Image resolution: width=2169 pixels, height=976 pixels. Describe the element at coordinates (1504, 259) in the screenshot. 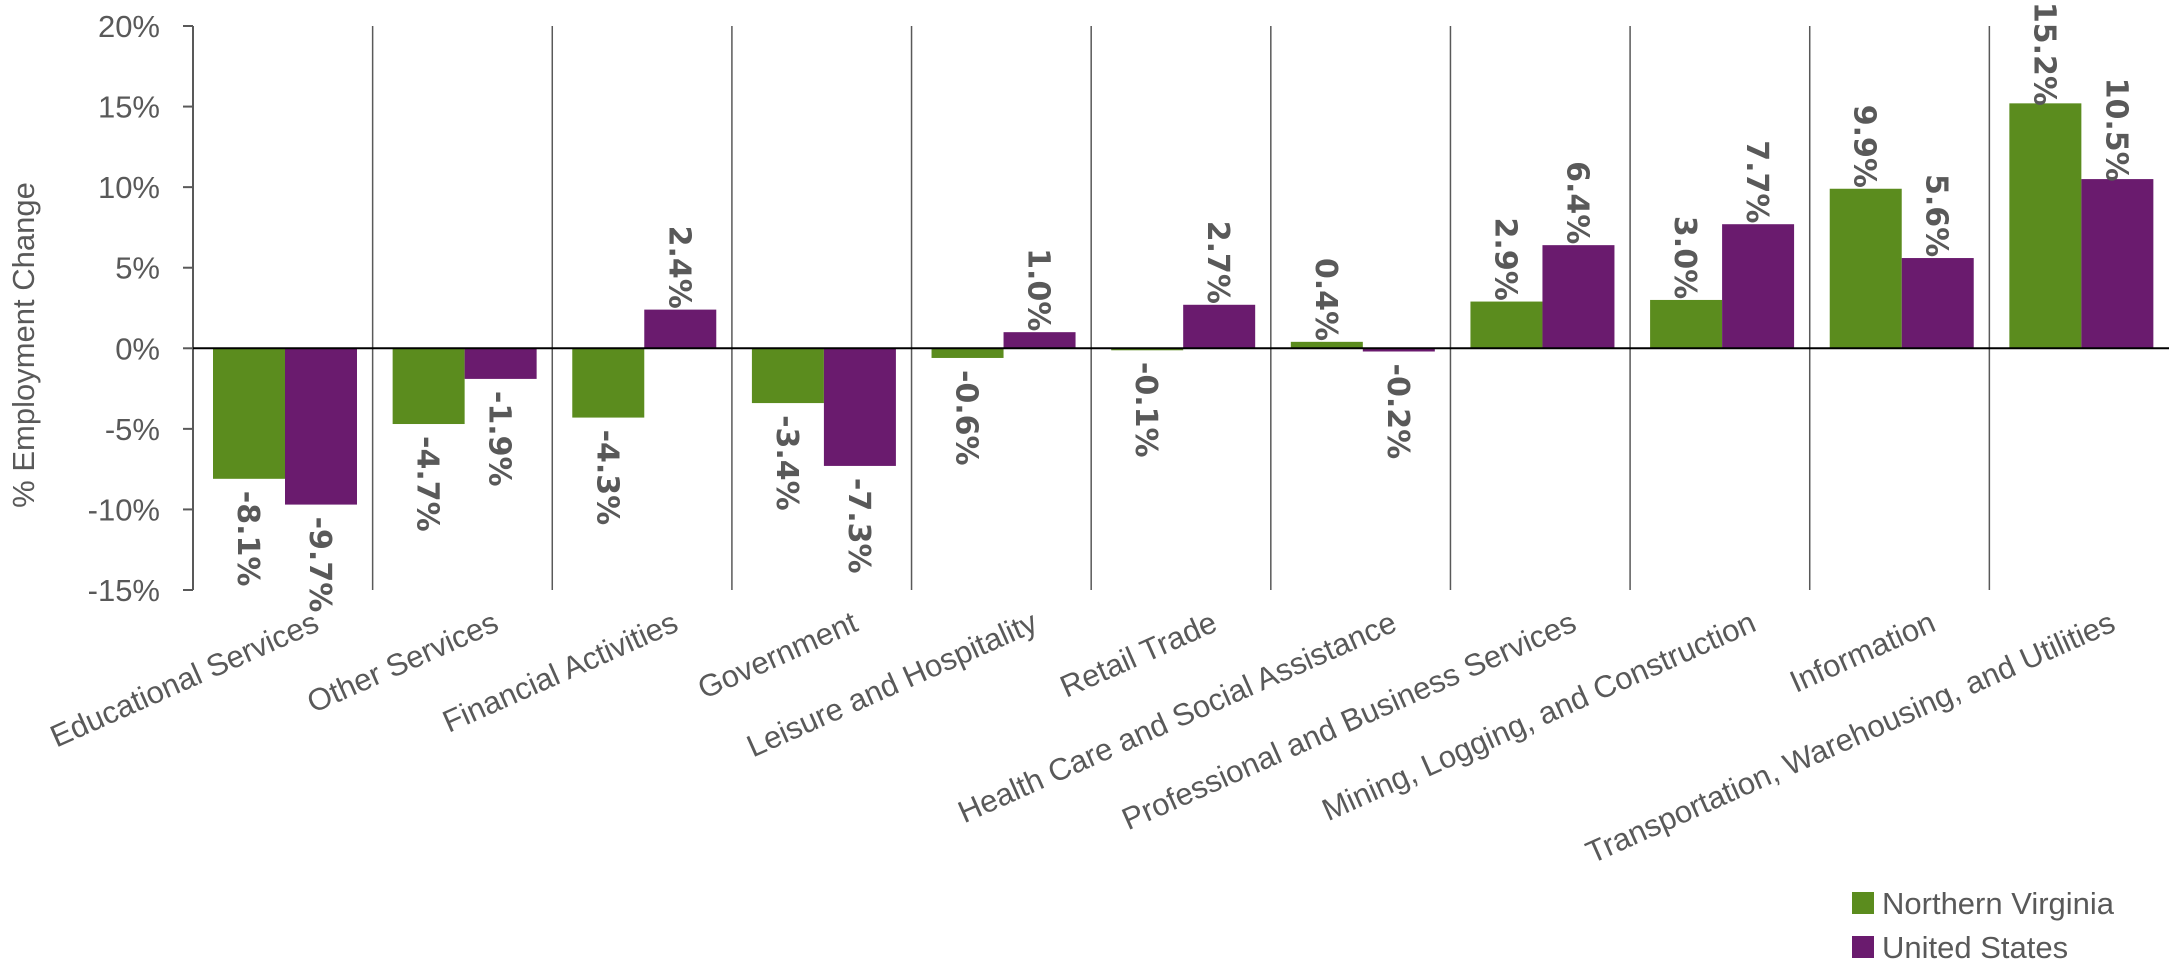

I see `data-label: 2.9%` at that location.